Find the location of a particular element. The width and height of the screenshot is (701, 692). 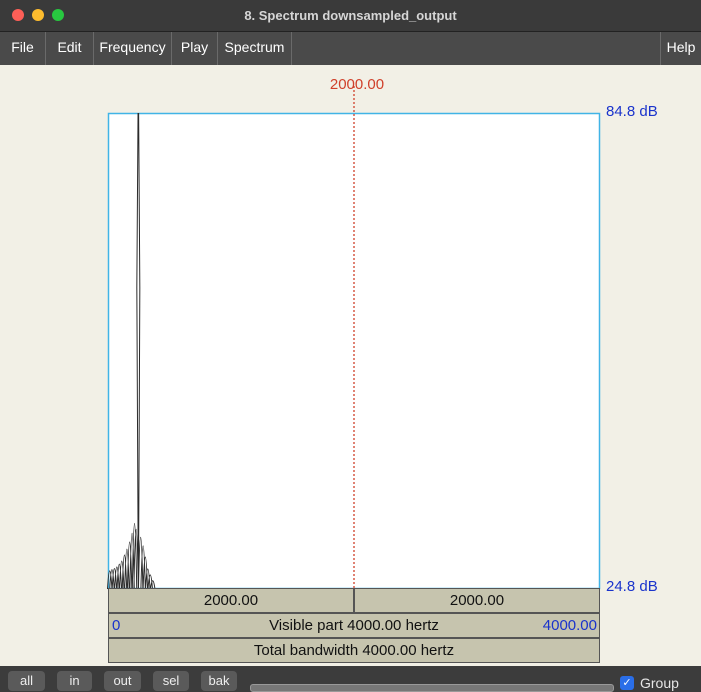

zoom-out-button: out is located at coordinates (122, 681).